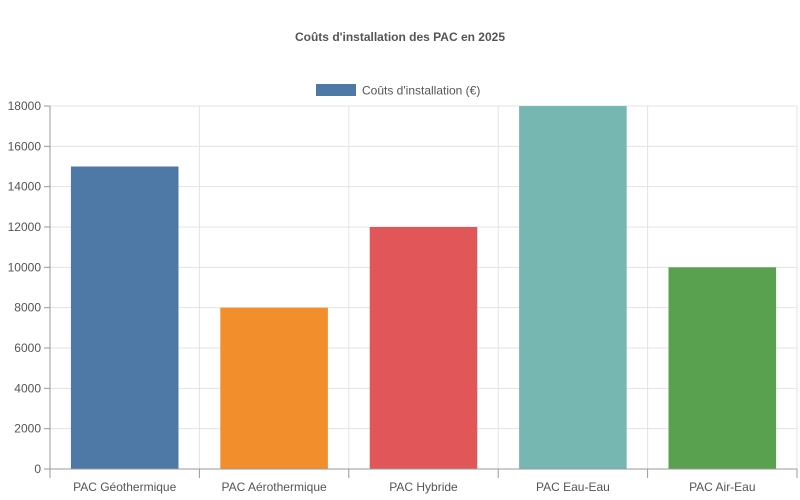 This screenshot has height=500, width=800. What do you see at coordinates (27, 388) in the screenshot?
I see `y-tick-label: 4000` at bounding box center [27, 388].